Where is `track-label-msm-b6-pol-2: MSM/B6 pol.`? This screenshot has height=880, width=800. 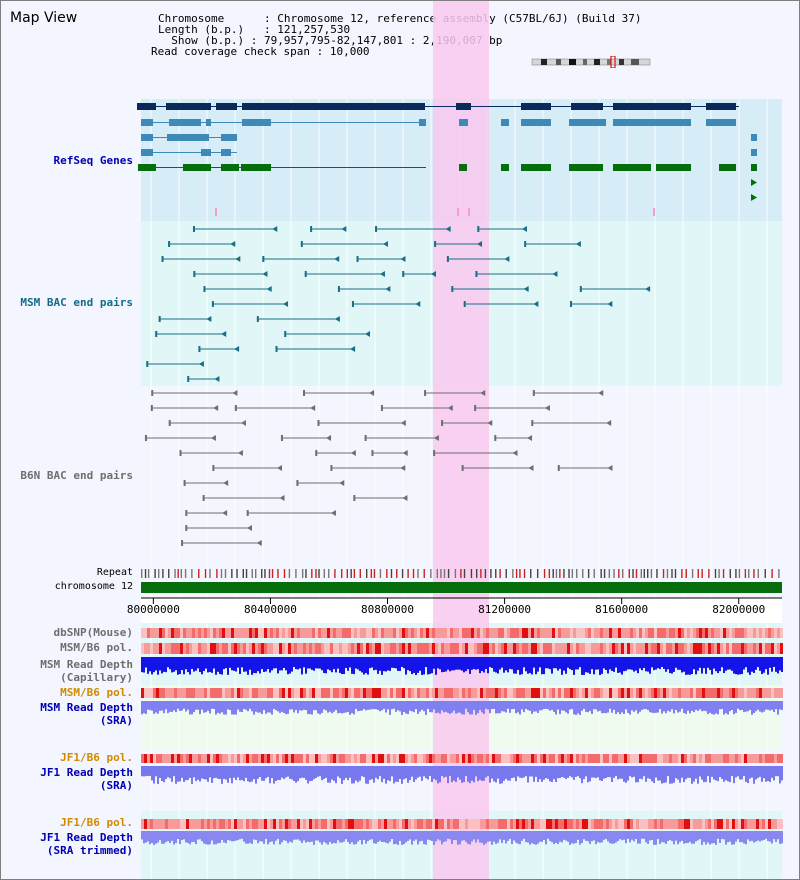 track-label-msm-b6-pol-2: MSM/B6 pol. is located at coordinates (96, 692).